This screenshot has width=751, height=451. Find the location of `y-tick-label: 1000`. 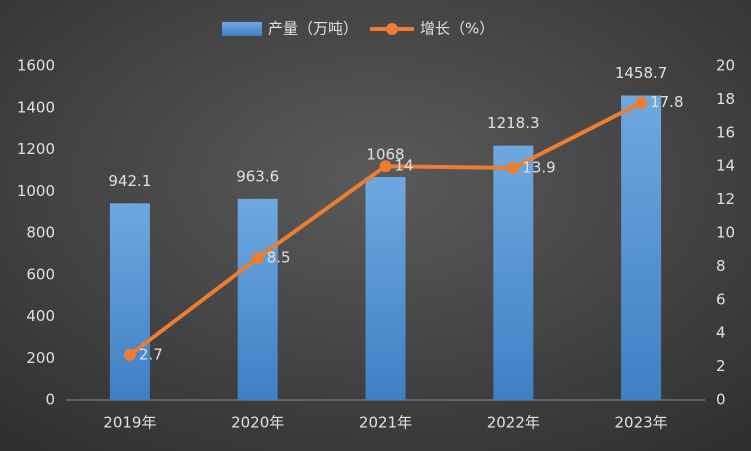

y-tick-label: 1000 is located at coordinates (36, 191).